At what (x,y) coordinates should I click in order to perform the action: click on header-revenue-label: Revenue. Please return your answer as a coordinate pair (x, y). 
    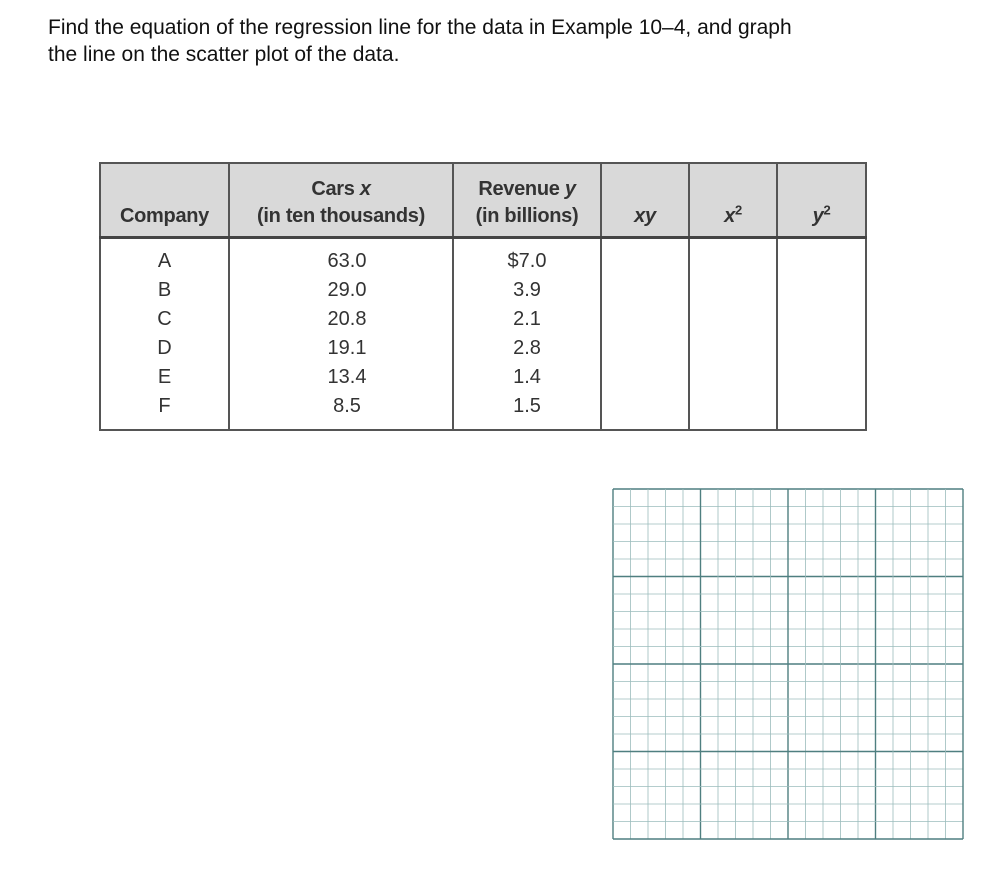
    Looking at the image, I should click on (521, 189).